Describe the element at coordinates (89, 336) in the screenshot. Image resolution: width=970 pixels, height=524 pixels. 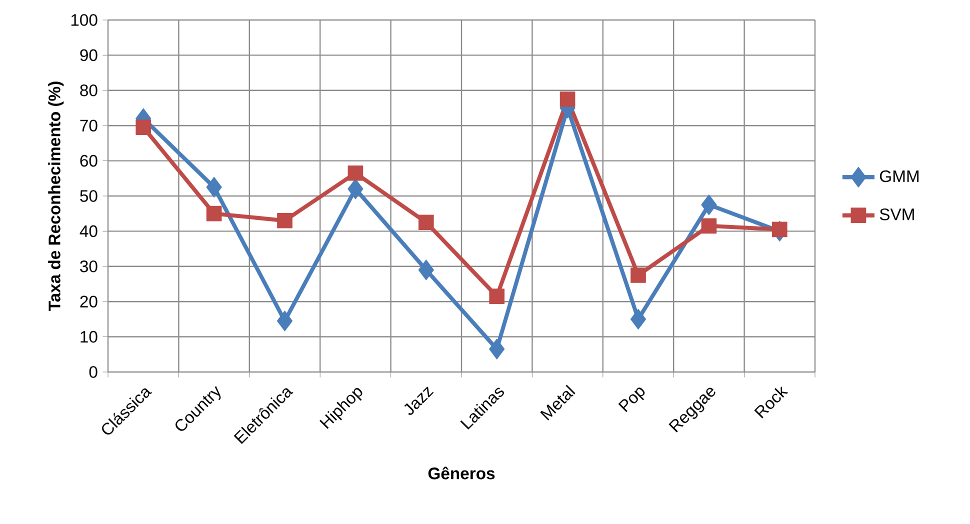
I see `y-tick-label: 10` at that location.